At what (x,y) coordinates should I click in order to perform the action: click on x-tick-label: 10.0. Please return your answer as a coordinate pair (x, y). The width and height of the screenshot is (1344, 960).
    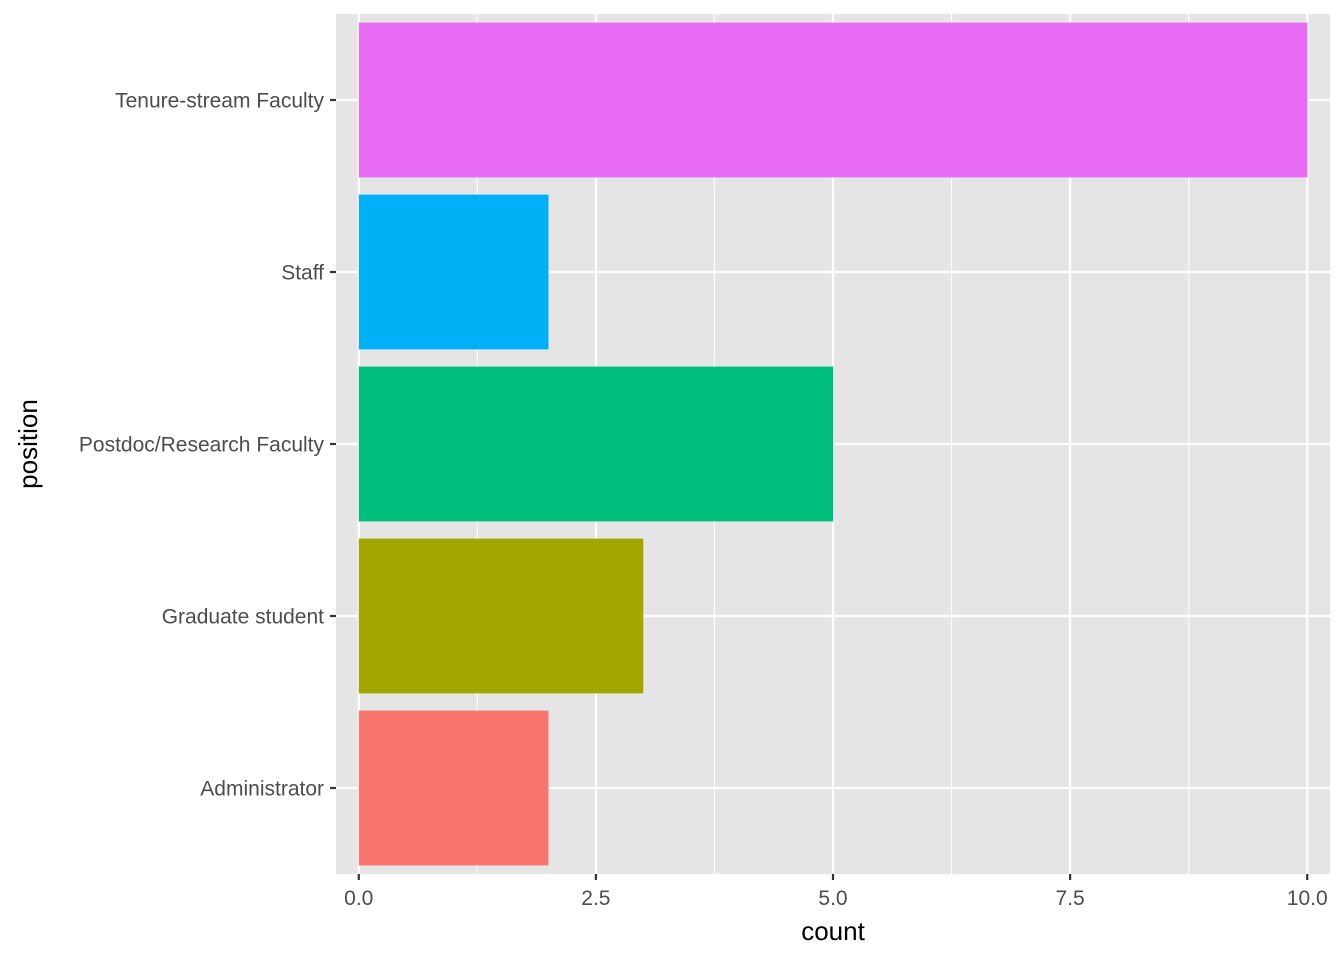
    Looking at the image, I should click on (1307, 898).